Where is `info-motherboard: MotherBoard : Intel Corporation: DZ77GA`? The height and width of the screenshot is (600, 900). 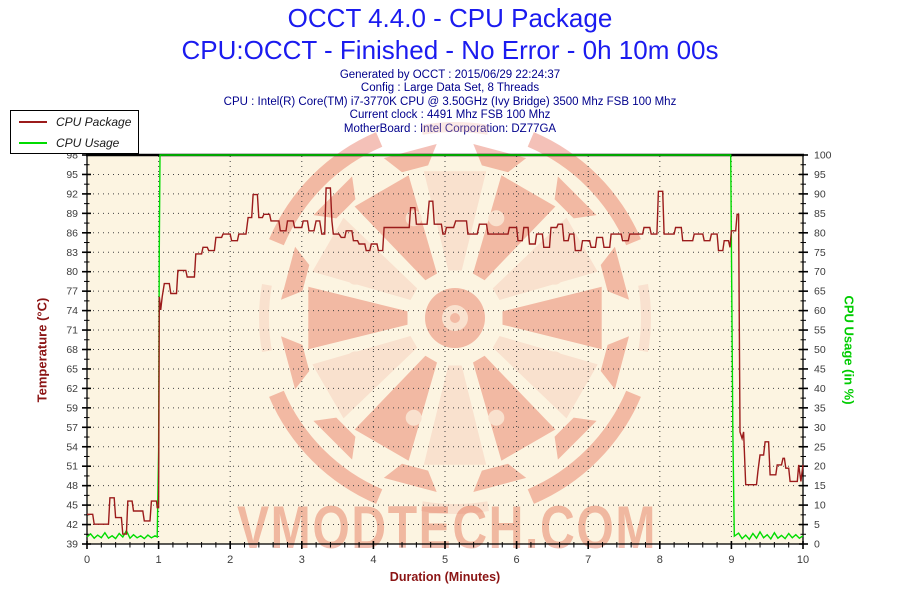 info-motherboard: MotherBoard : Intel Corporation: DZ77GA is located at coordinates (450, 128).